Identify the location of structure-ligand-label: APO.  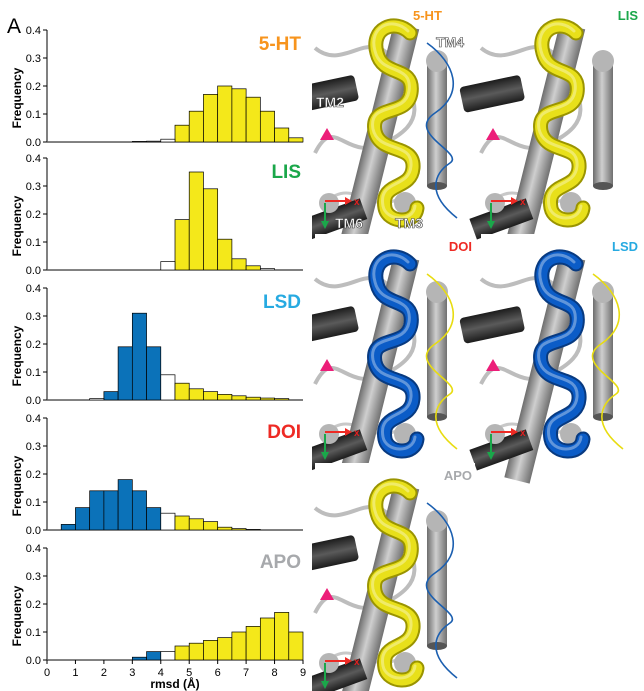
(458, 475).